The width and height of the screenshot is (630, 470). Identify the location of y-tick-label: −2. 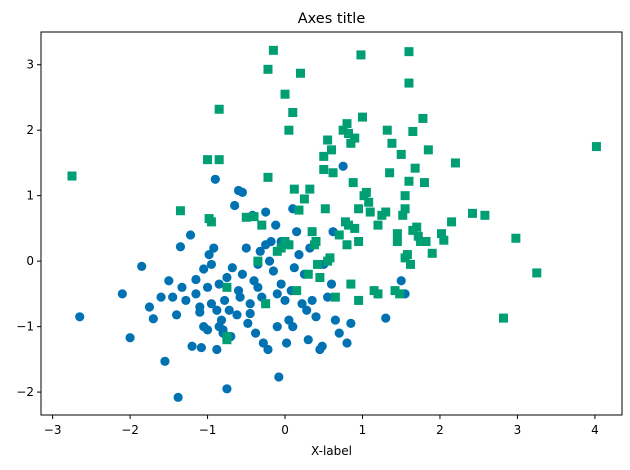
(25, 392).